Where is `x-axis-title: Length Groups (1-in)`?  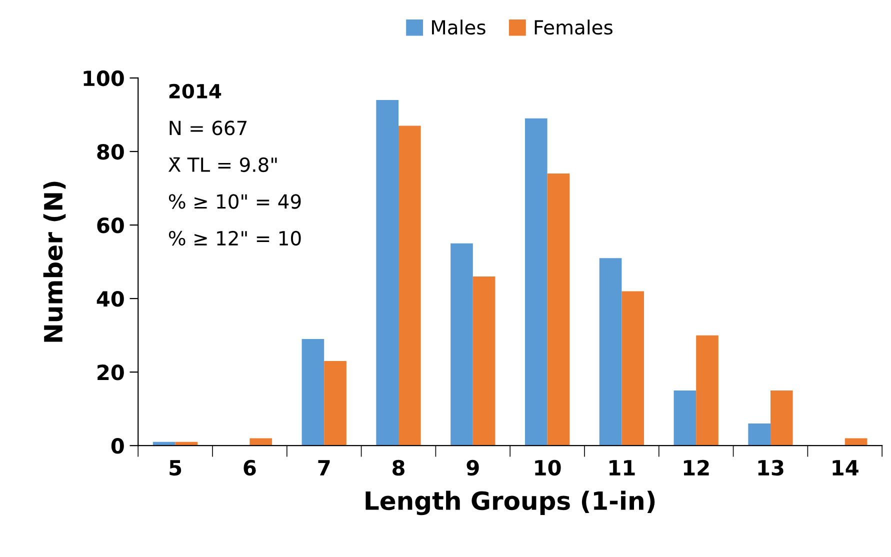
x-axis-title: Length Groups (1-in) is located at coordinates (510, 503).